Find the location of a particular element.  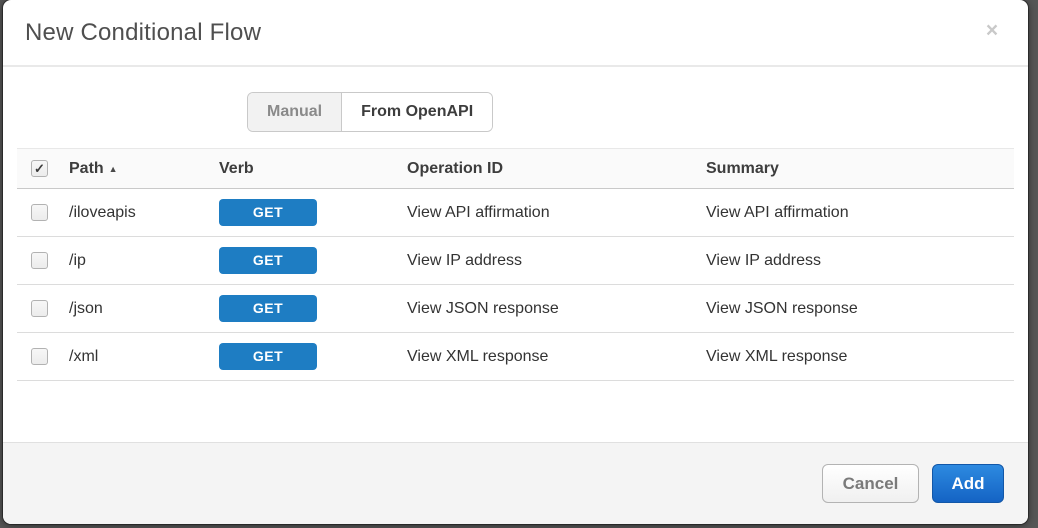

dialog-header: New Conditional Flow × is located at coordinates (515, 33).